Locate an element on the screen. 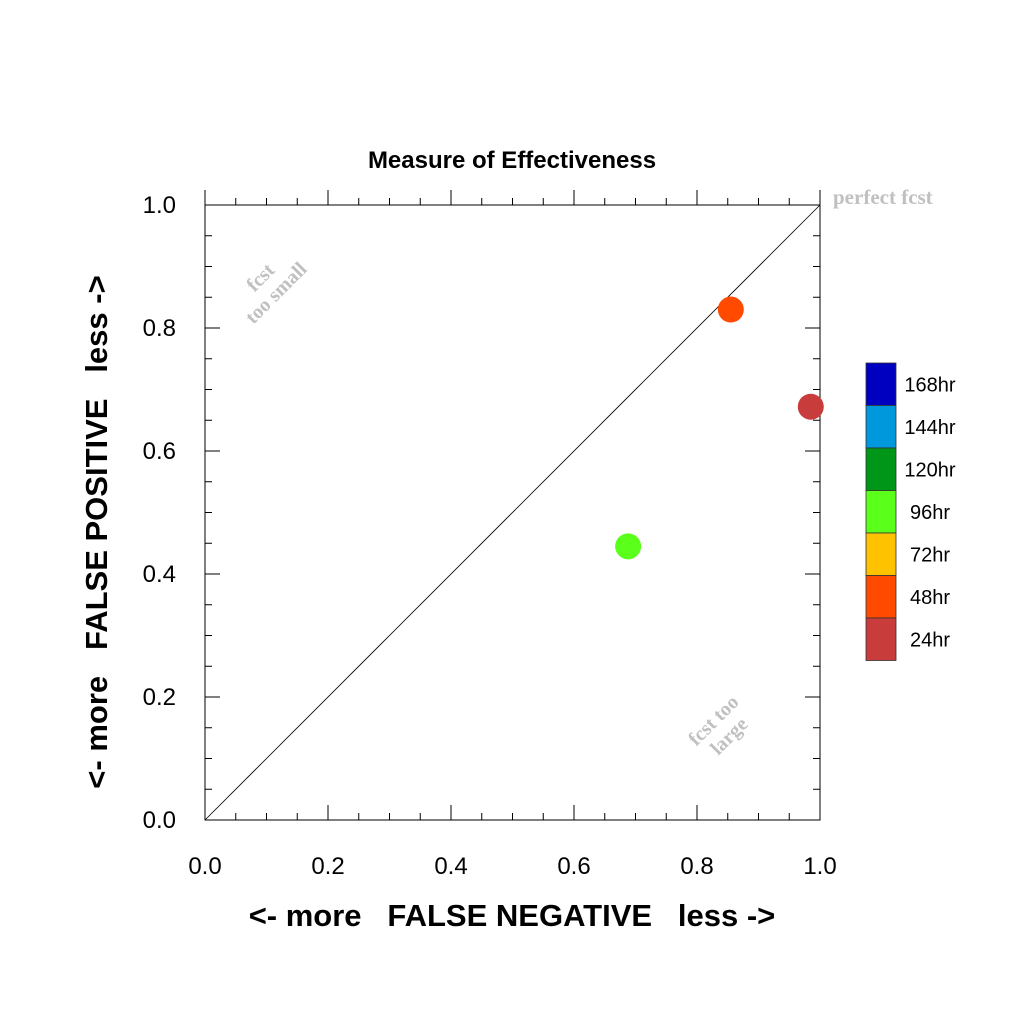 The image size is (1024, 1024). legend-label-24hr: 24hr is located at coordinates (930, 640).